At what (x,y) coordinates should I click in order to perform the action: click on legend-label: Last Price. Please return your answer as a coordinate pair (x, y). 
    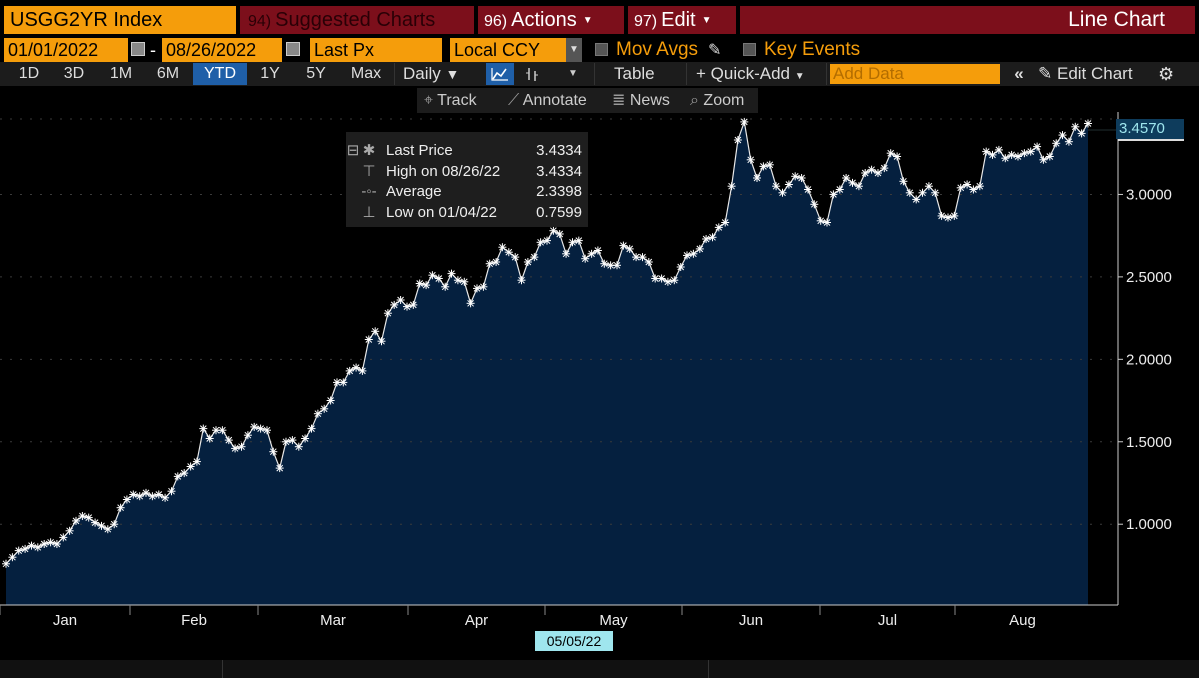
    Looking at the image, I should click on (419, 150).